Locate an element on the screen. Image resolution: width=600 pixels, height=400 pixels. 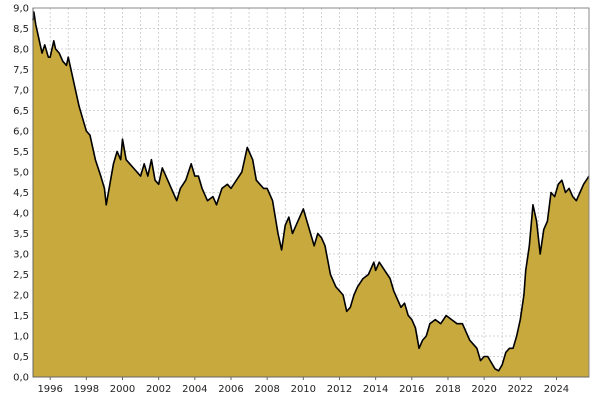
y-tick-label: 7,0 is located at coordinates (21, 91).